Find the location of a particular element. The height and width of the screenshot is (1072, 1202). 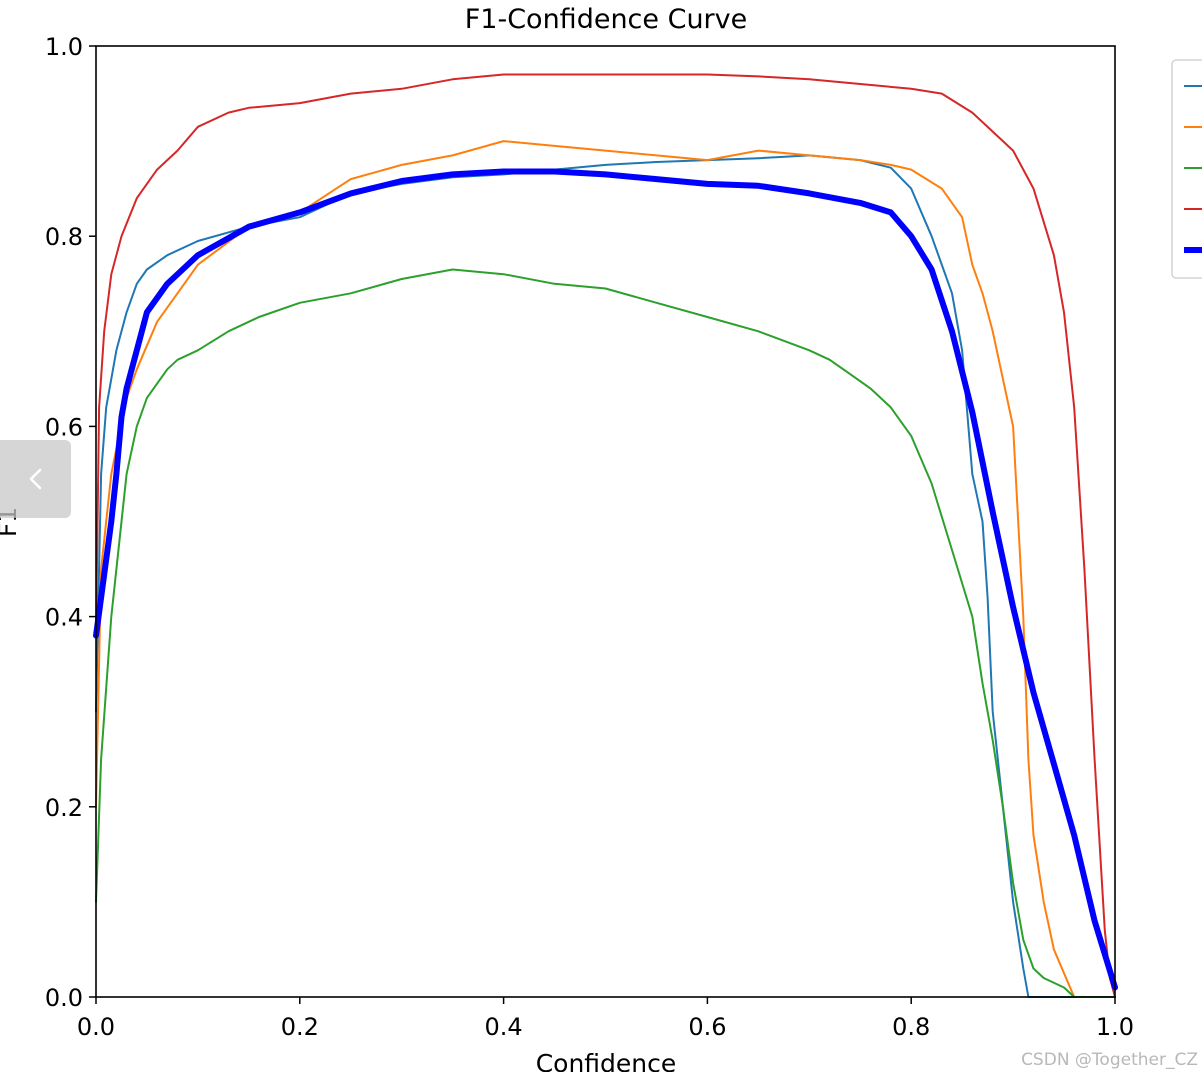

y-tick-label: 0.0 is located at coordinates (64, 998).